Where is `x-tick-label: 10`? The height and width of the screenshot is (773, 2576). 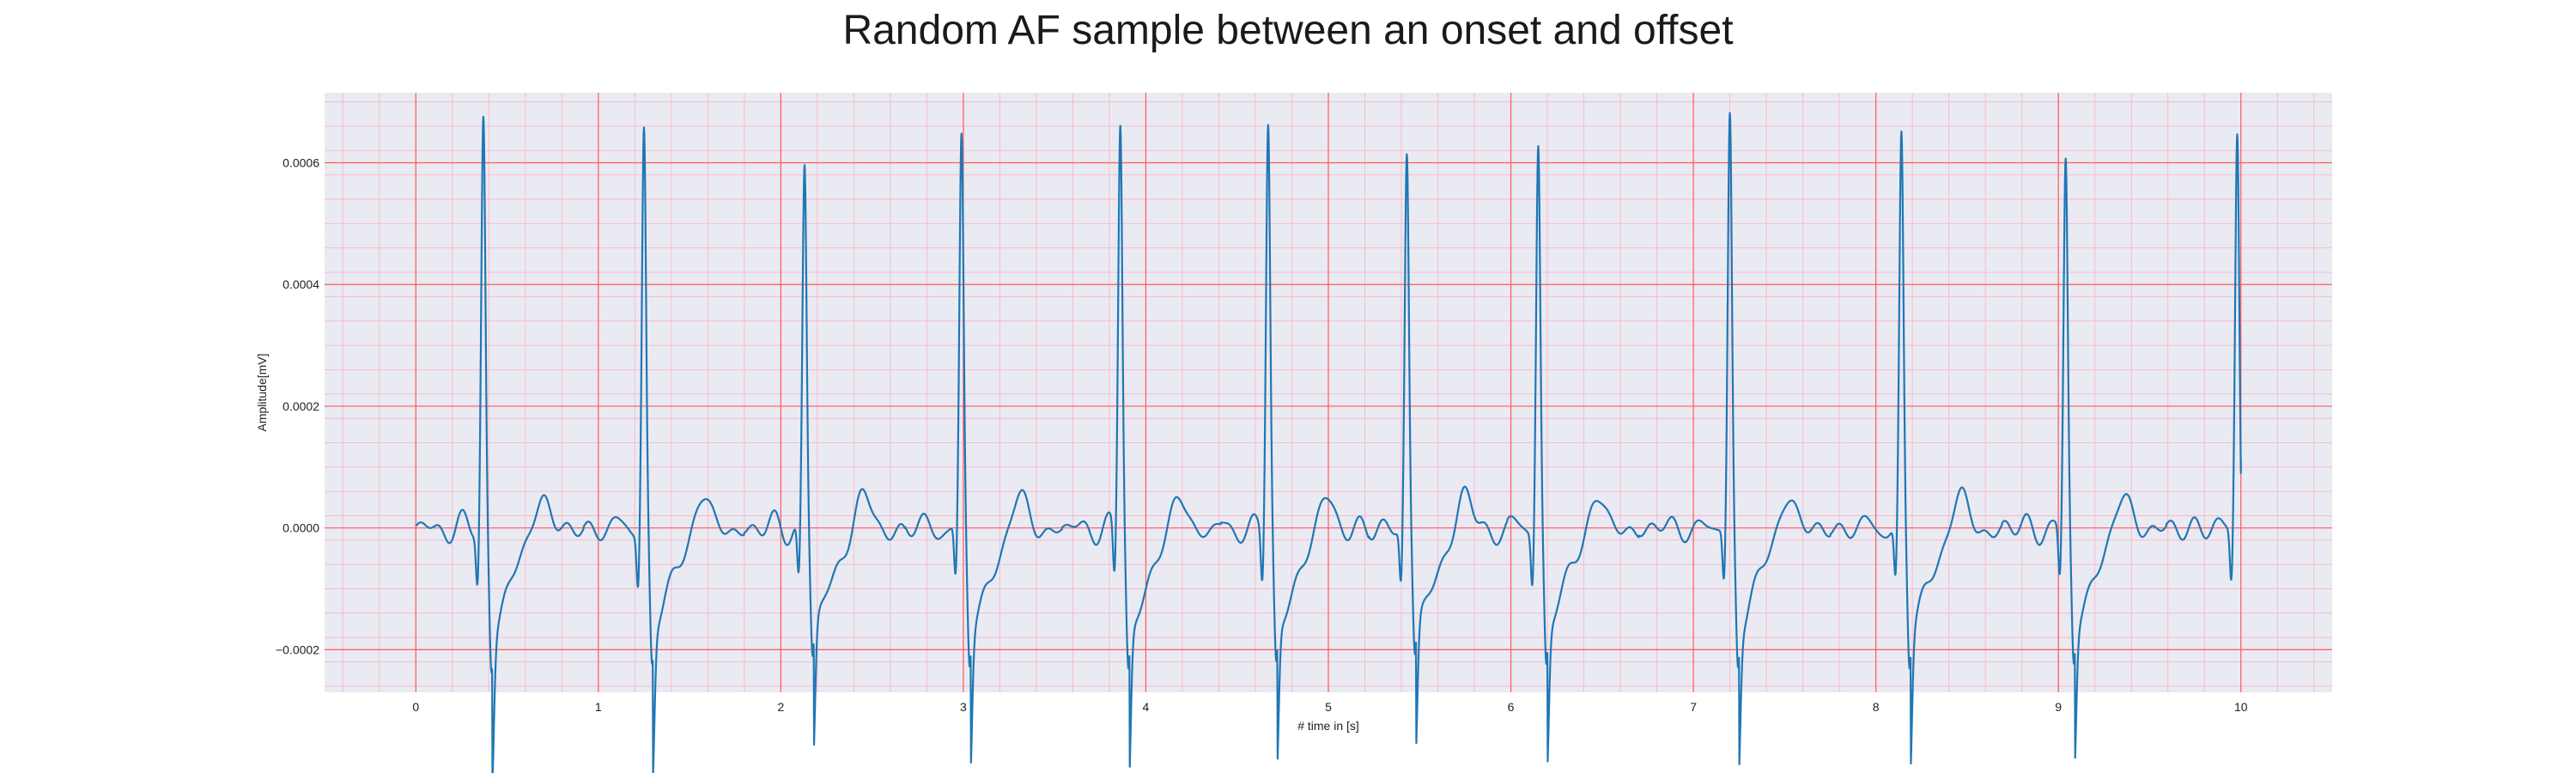
x-tick-label: 10 is located at coordinates (2241, 707).